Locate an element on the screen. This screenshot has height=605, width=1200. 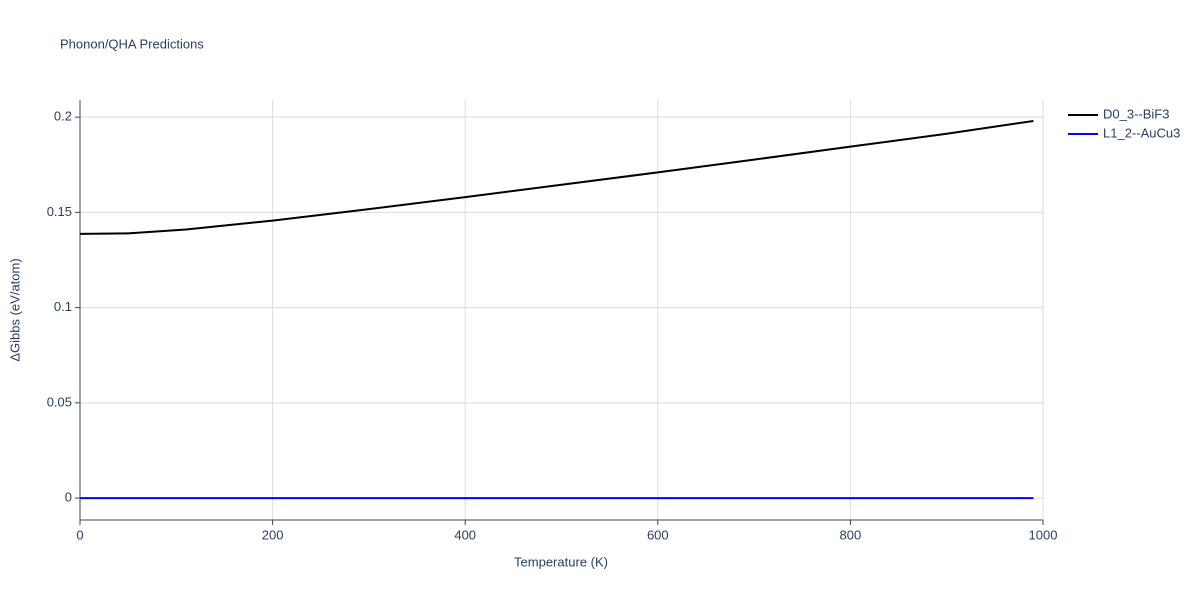
x-tick-label: 800 is located at coordinates (851, 534).